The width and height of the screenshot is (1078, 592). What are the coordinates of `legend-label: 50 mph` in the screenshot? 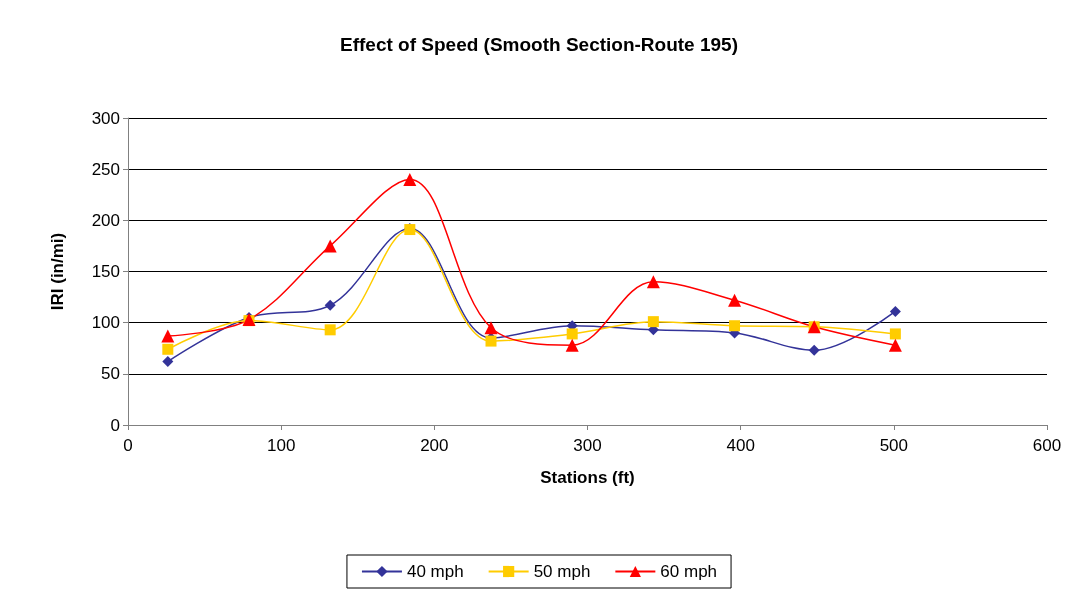 It's located at (562, 571).